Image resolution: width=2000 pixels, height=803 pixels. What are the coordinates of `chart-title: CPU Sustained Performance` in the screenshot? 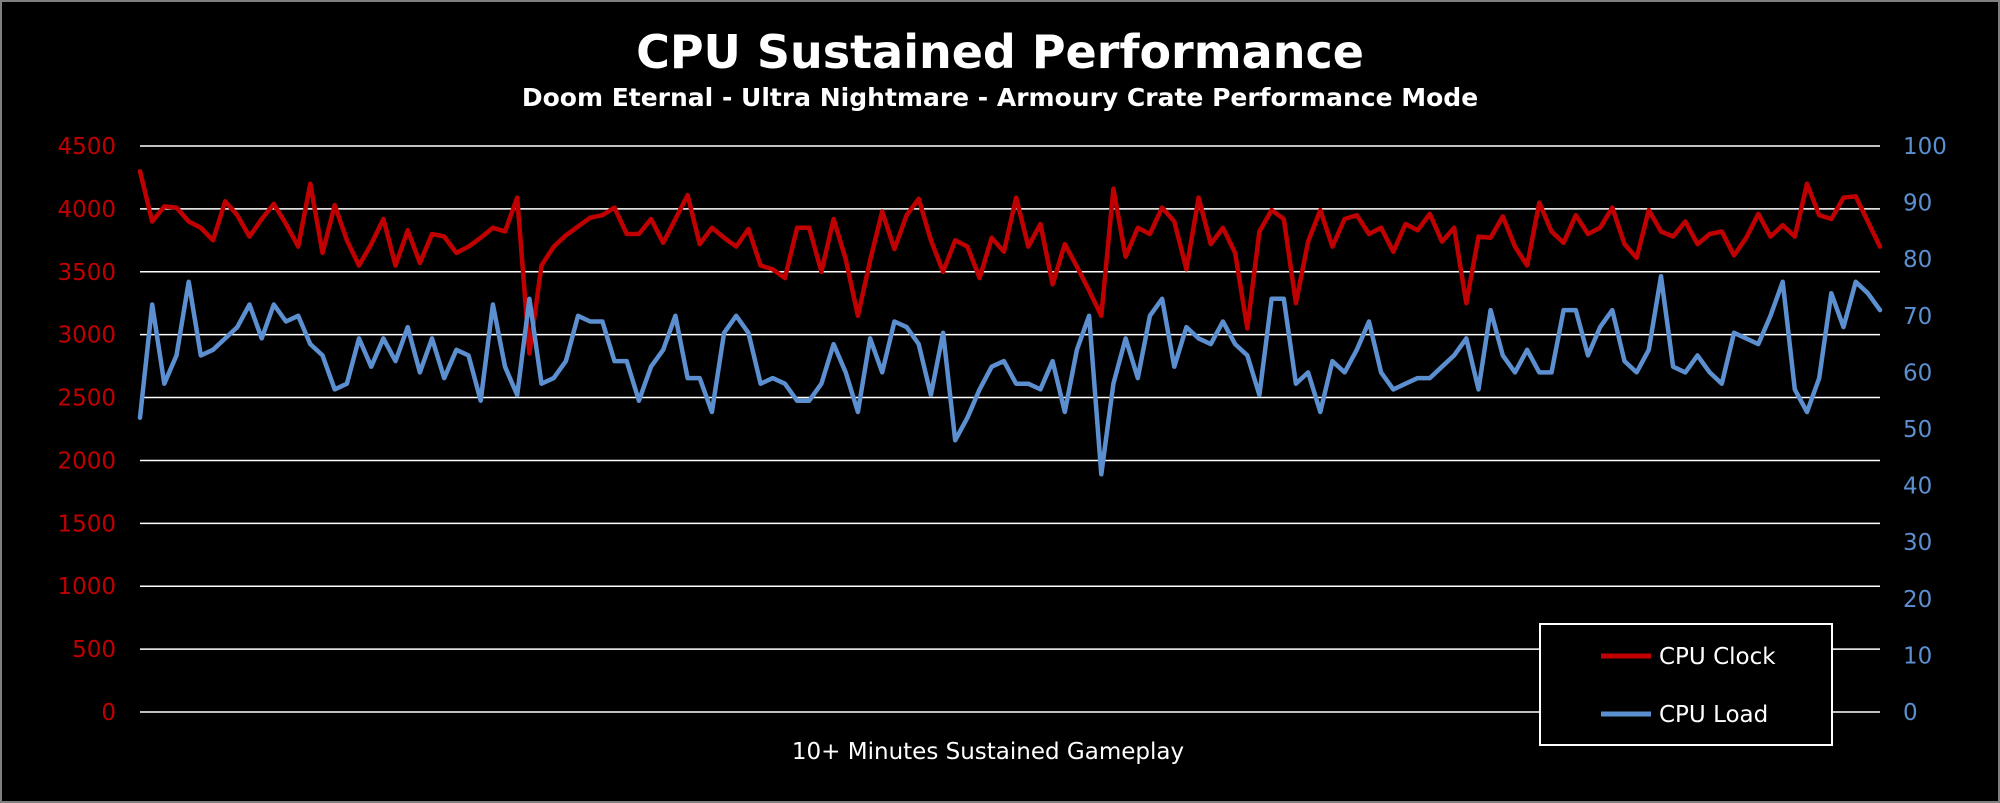 It's located at (1000, 52).